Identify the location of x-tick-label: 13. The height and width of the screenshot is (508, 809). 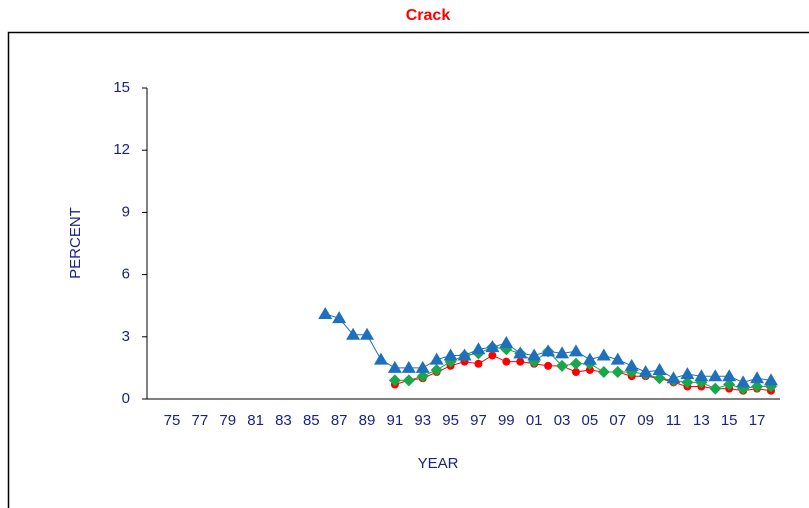
(701, 420).